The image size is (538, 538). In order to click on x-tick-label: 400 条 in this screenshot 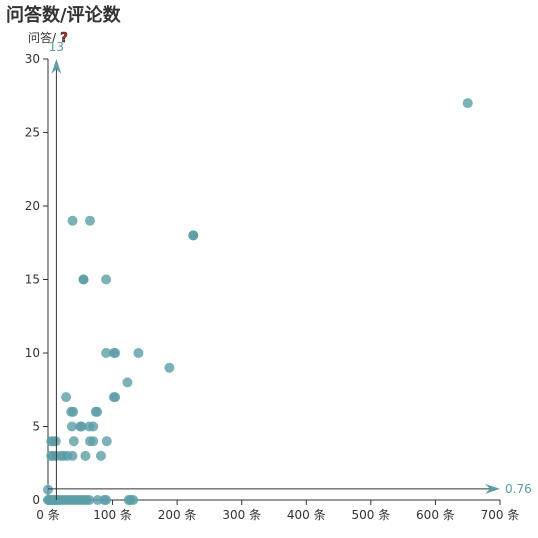, I will do `click(306, 515)`.